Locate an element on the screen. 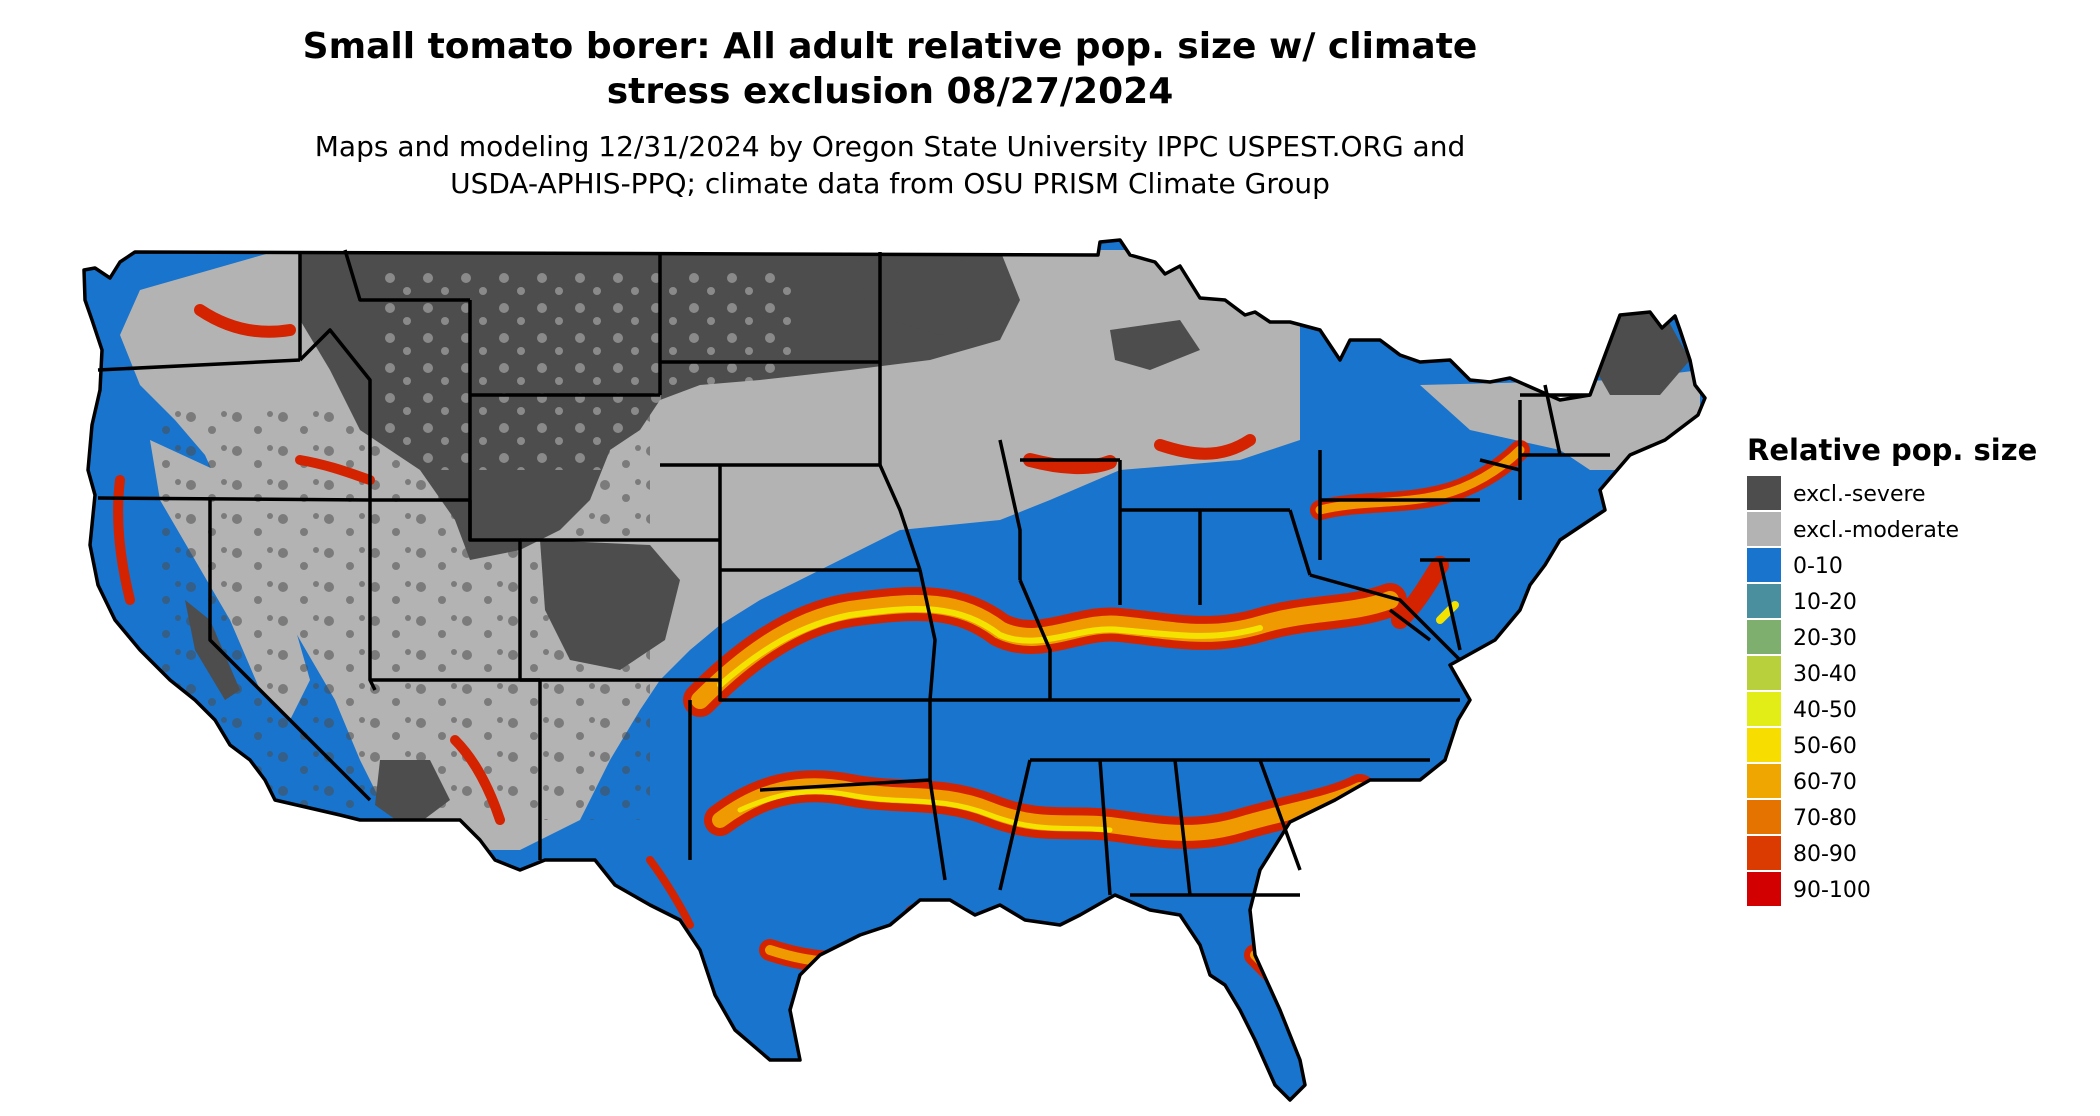 This screenshot has width=2100, height=1116. moderate-speckle-texture is located at coordinates (590, 370).